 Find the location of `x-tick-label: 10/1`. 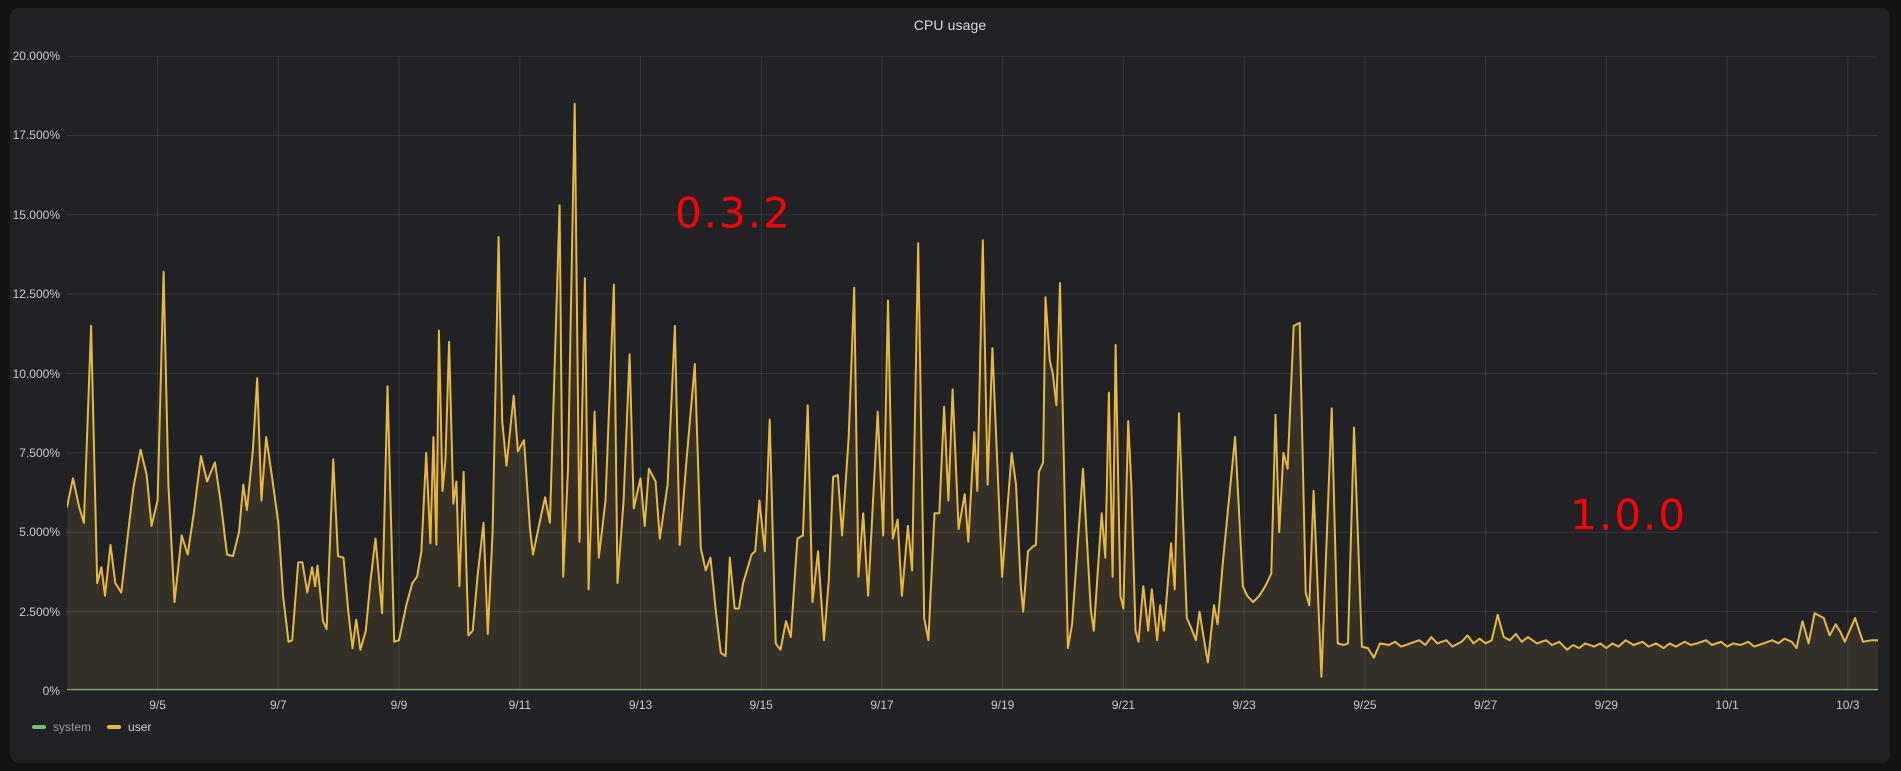

x-tick-label: 10/1 is located at coordinates (1727, 705).